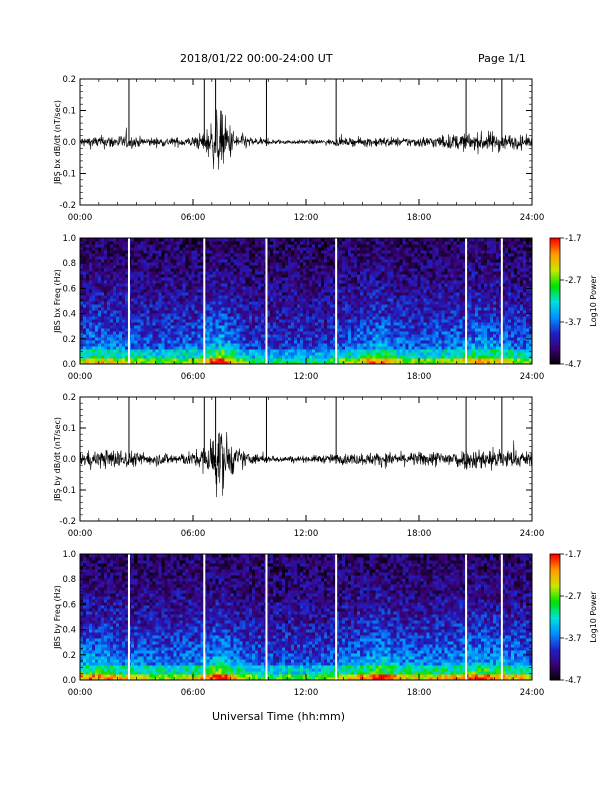  Describe the element at coordinates (69, 580) in the screenshot. I see `y-tick-label: 0.8` at that location.